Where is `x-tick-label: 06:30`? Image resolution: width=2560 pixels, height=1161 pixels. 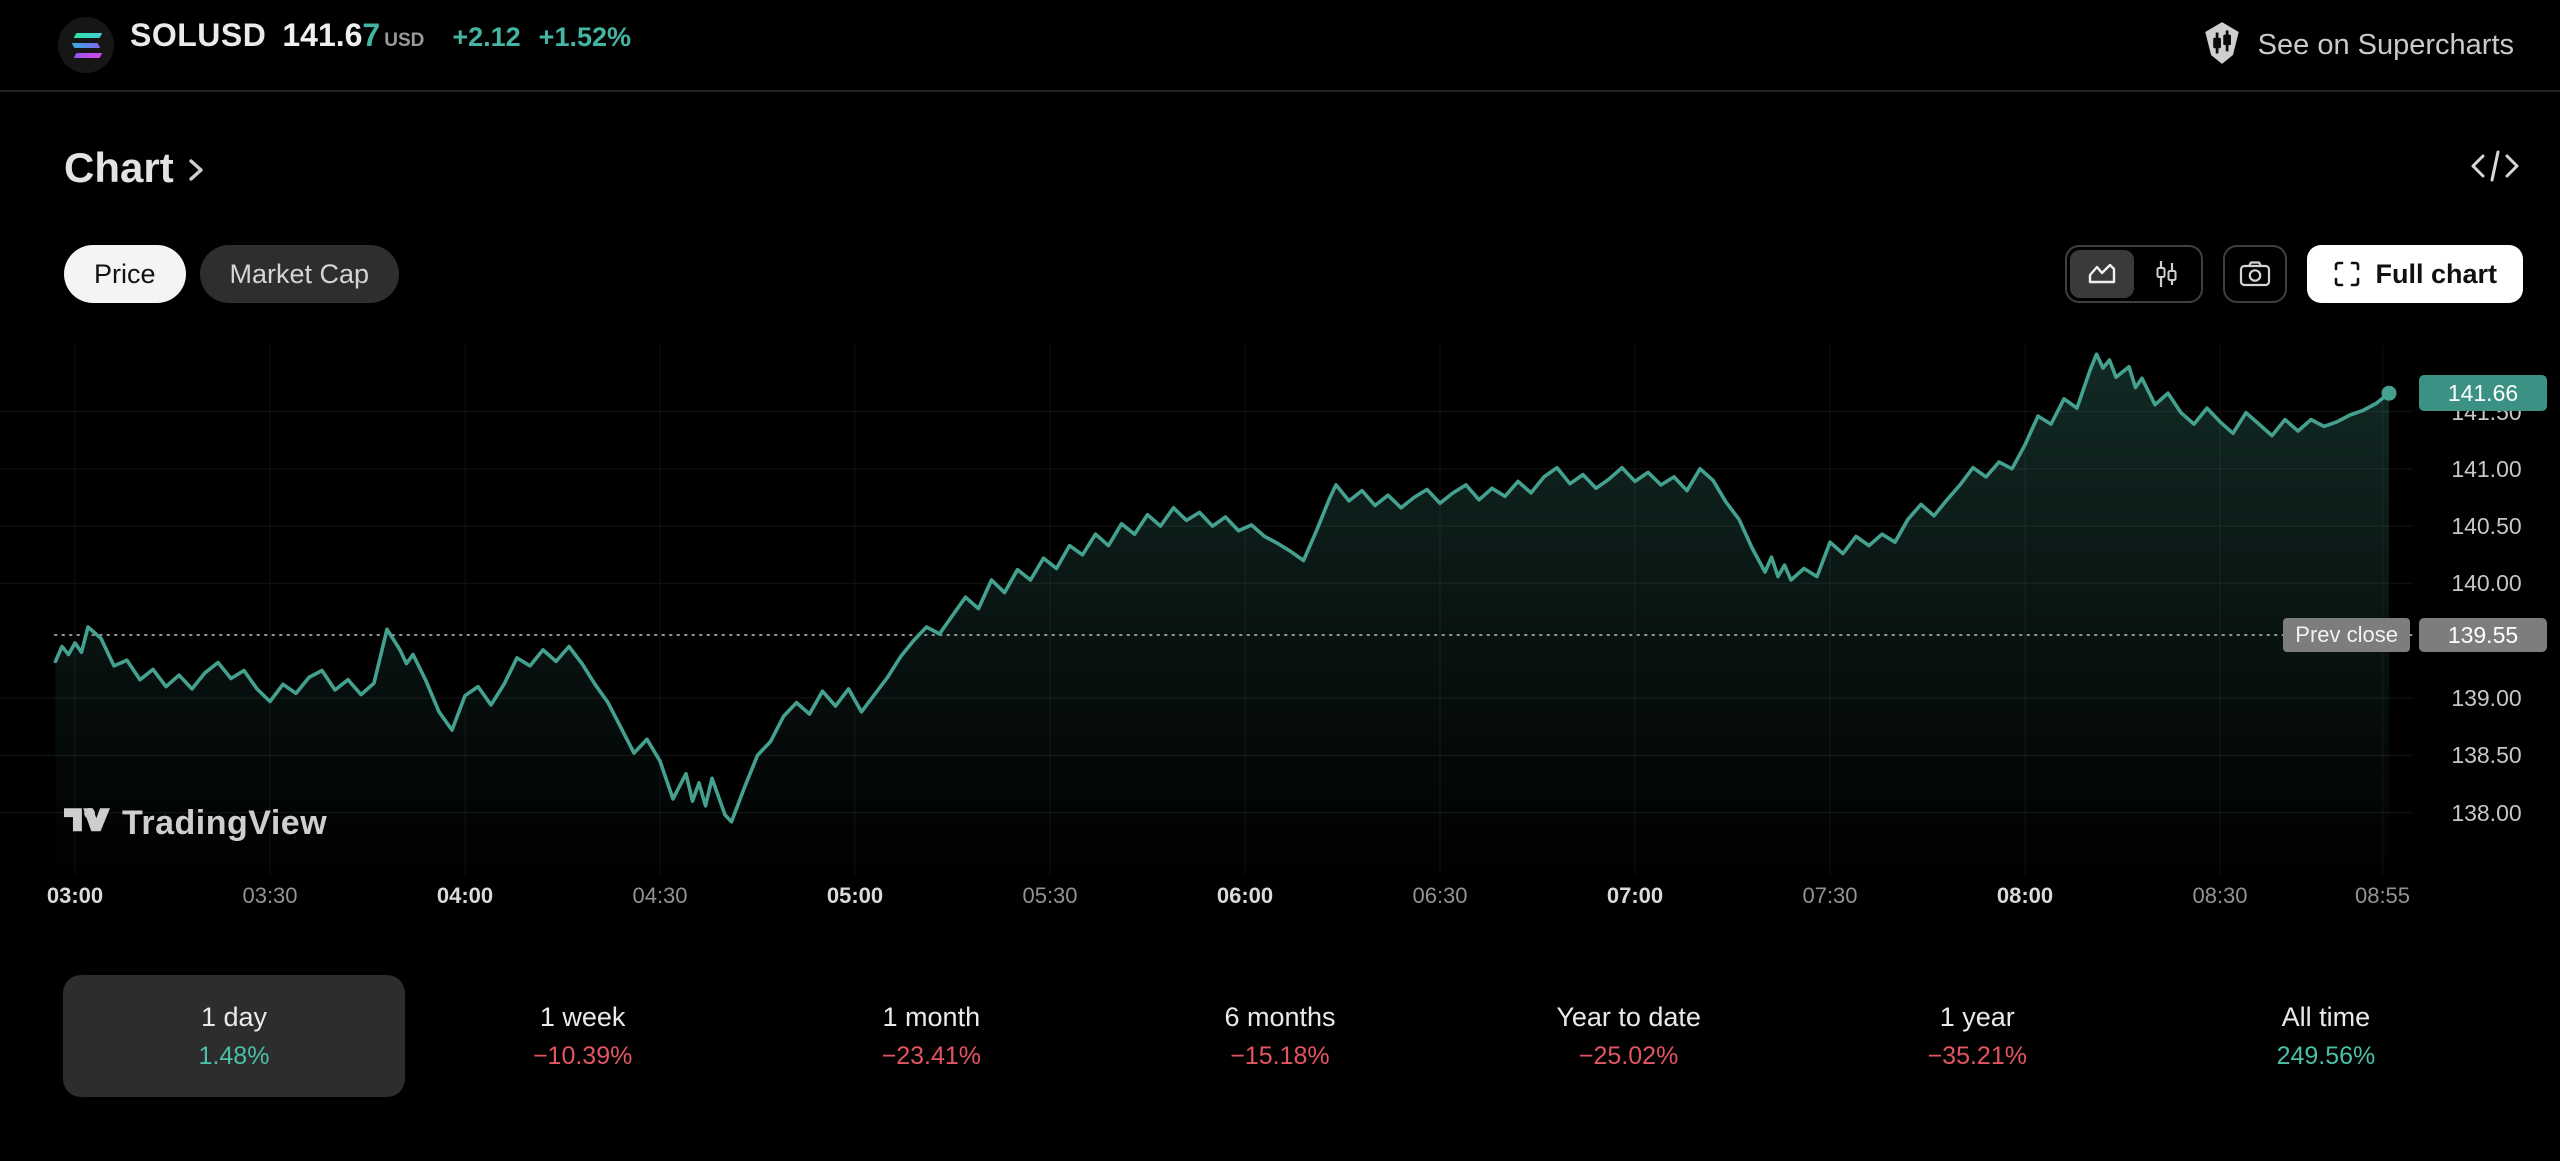
x-tick-label: 06:30 is located at coordinates (1440, 895).